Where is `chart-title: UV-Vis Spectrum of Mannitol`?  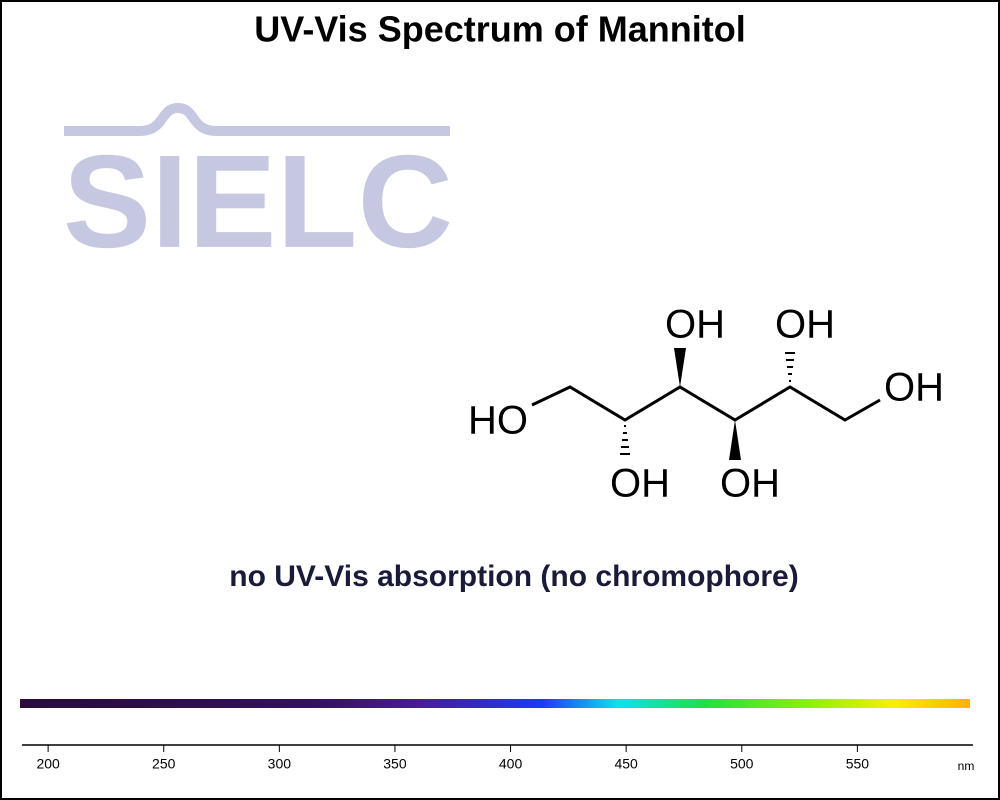
chart-title: UV-Vis Spectrum of Mannitol is located at coordinates (499, 29).